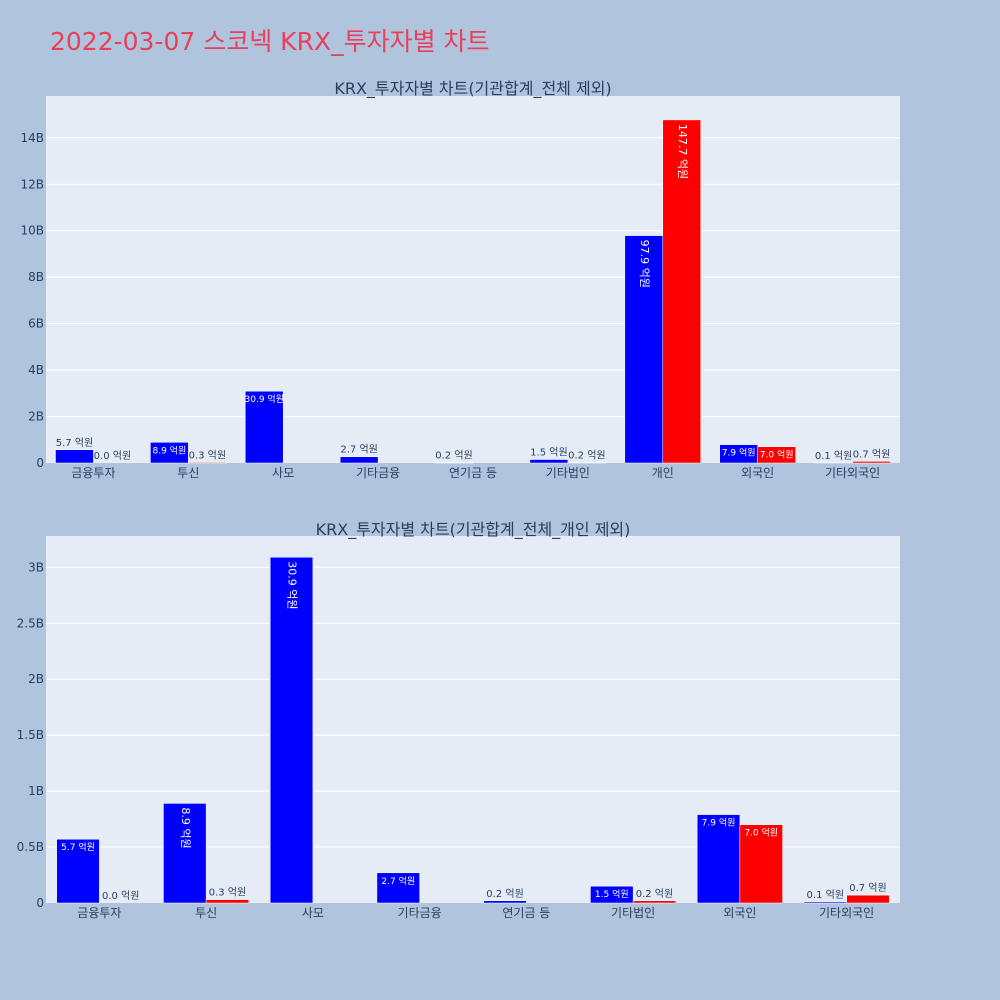  I want to click on page-title: 2022-03-07 스코넥 KRX_투자자별 차트, so click(270, 41).